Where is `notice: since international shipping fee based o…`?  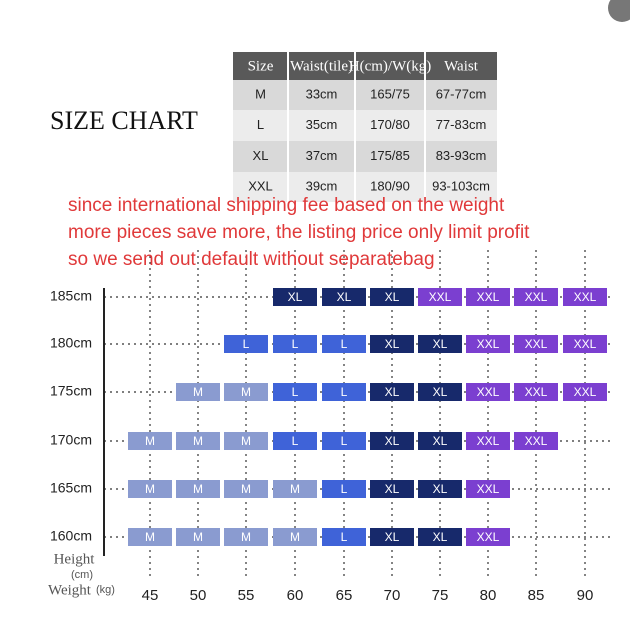 notice: since international shipping fee based o… is located at coordinates (299, 232).